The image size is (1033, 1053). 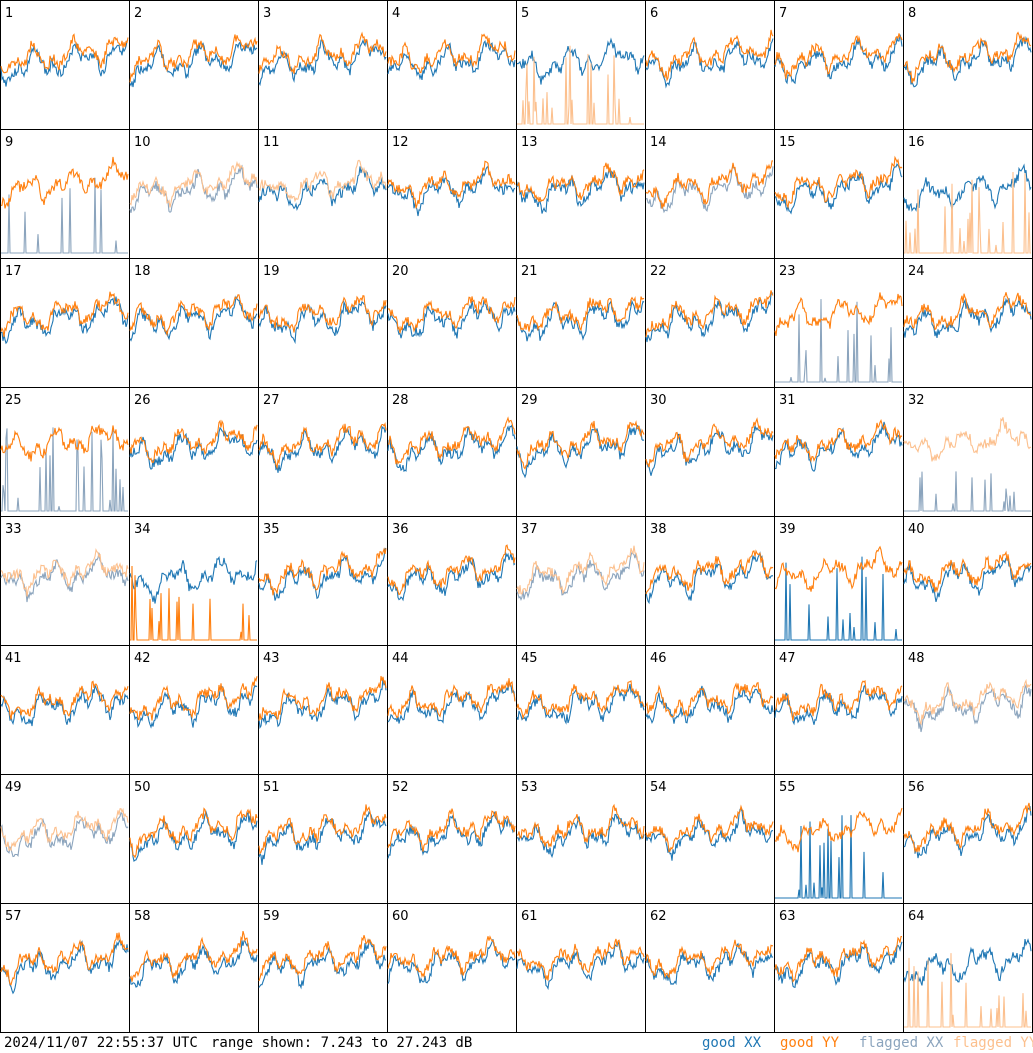 What do you see at coordinates (658, 916) in the screenshot?
I see `panel-label-62: 62` at bounding box center [658, 916].